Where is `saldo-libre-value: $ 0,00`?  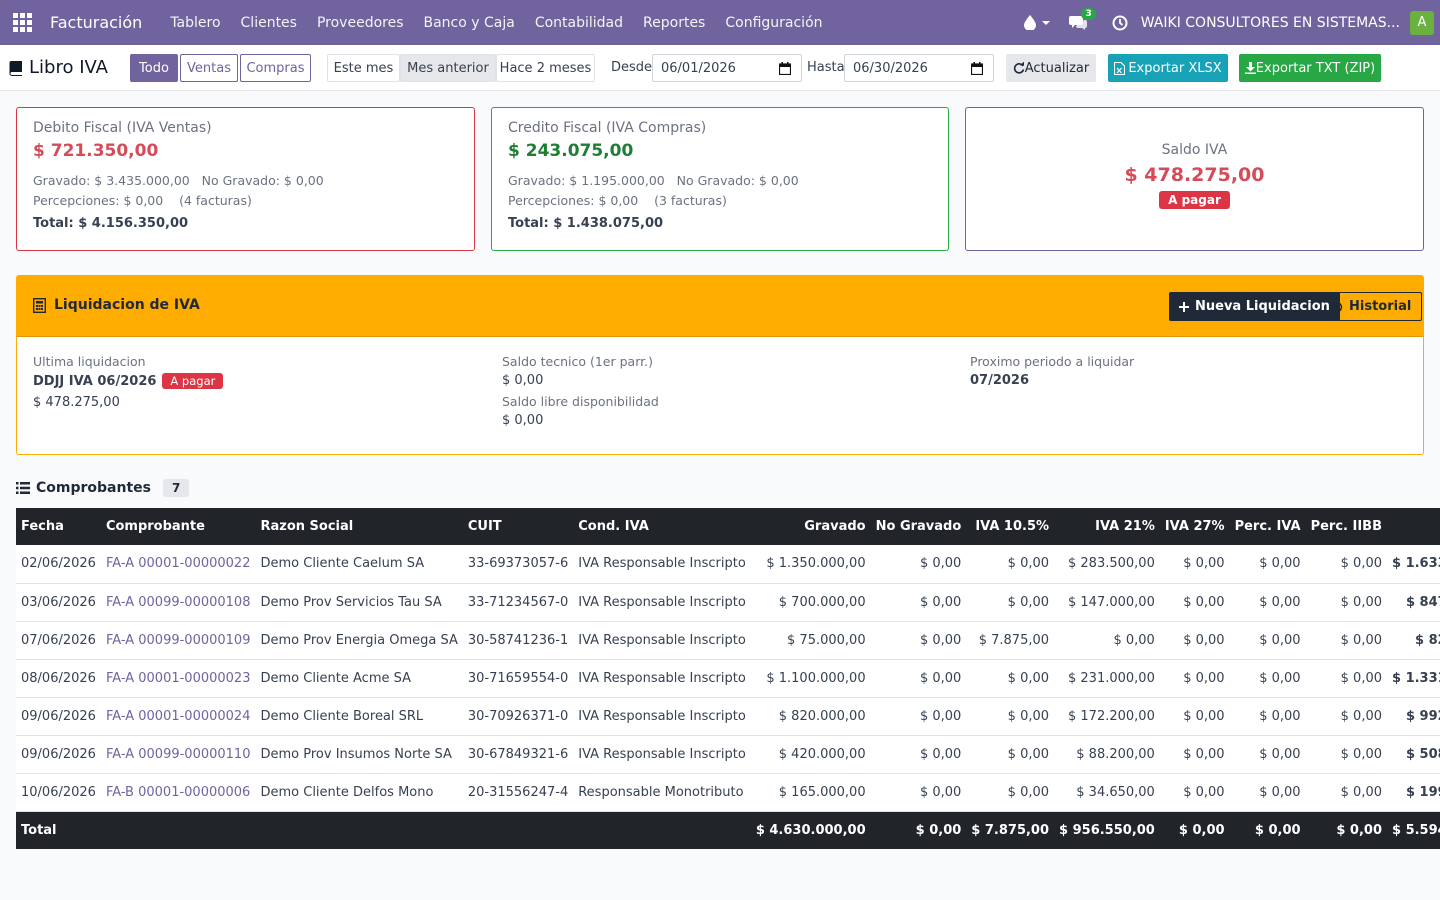 saldo-libre-value: $ 0,00 is located at coordinates (523, 420).